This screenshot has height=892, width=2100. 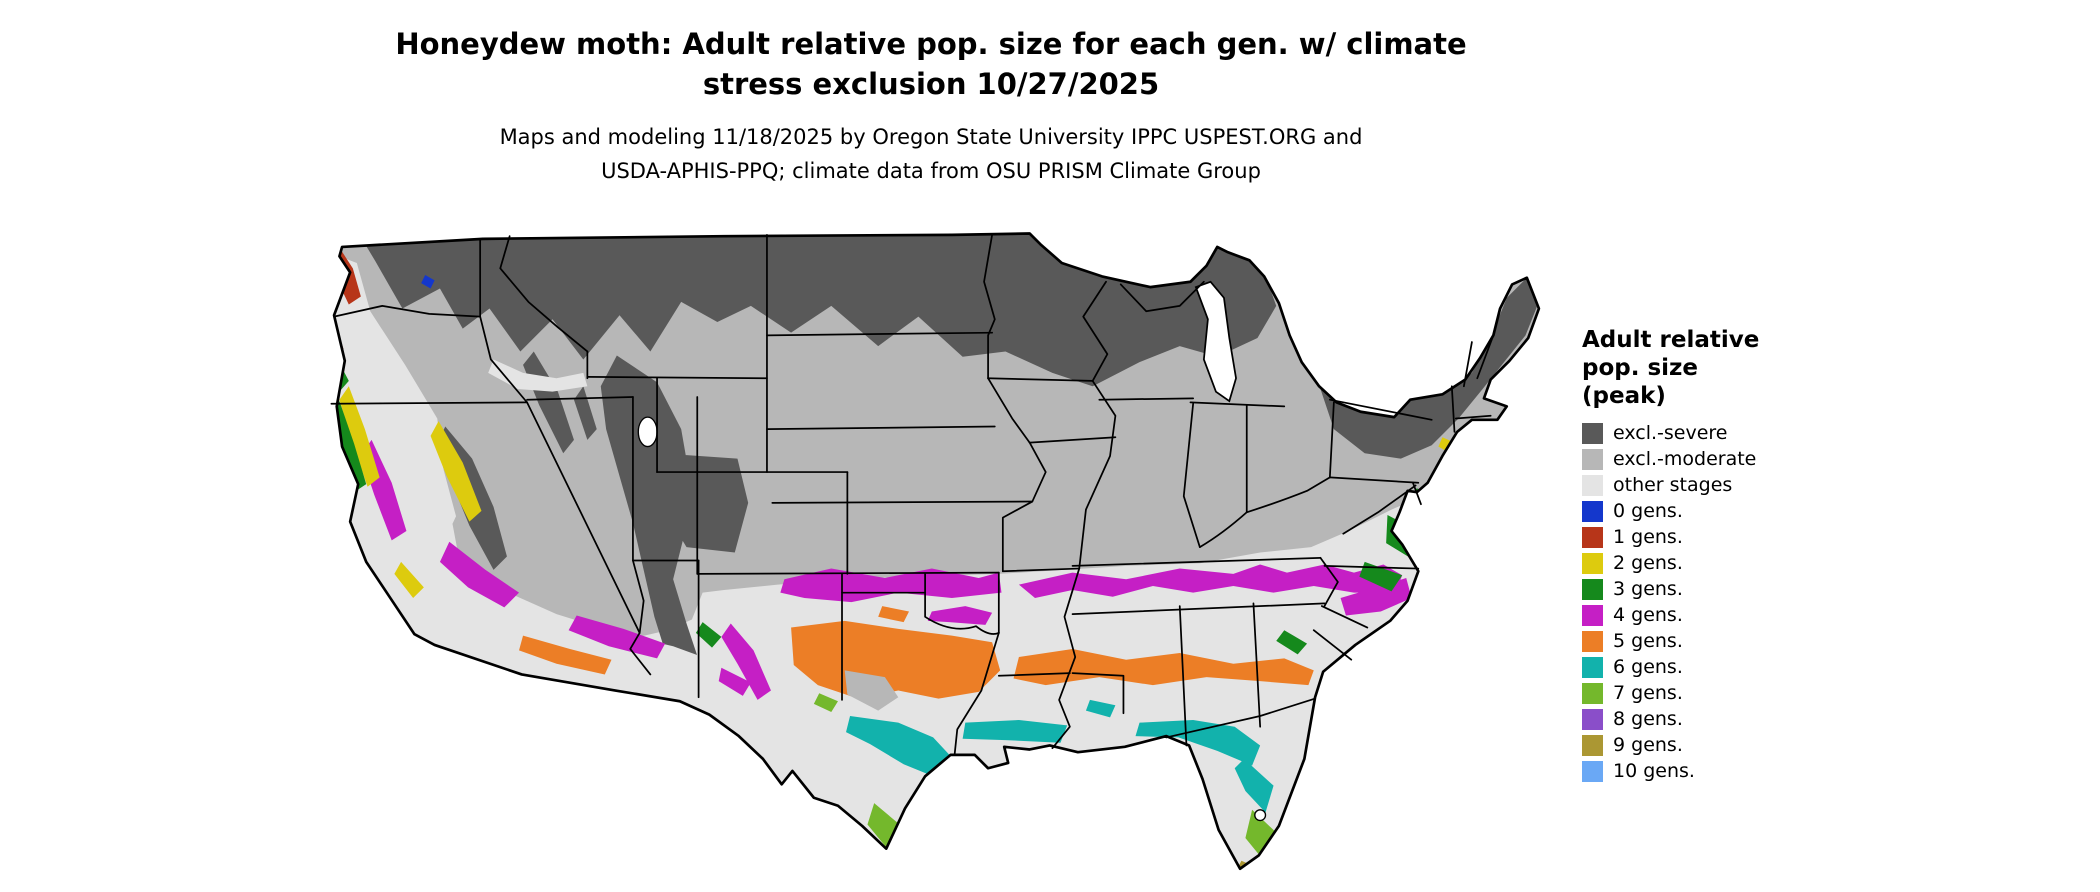 I want to click on title-line-2: stress exclusion 10/27/2025, so click(x=931, y=84).